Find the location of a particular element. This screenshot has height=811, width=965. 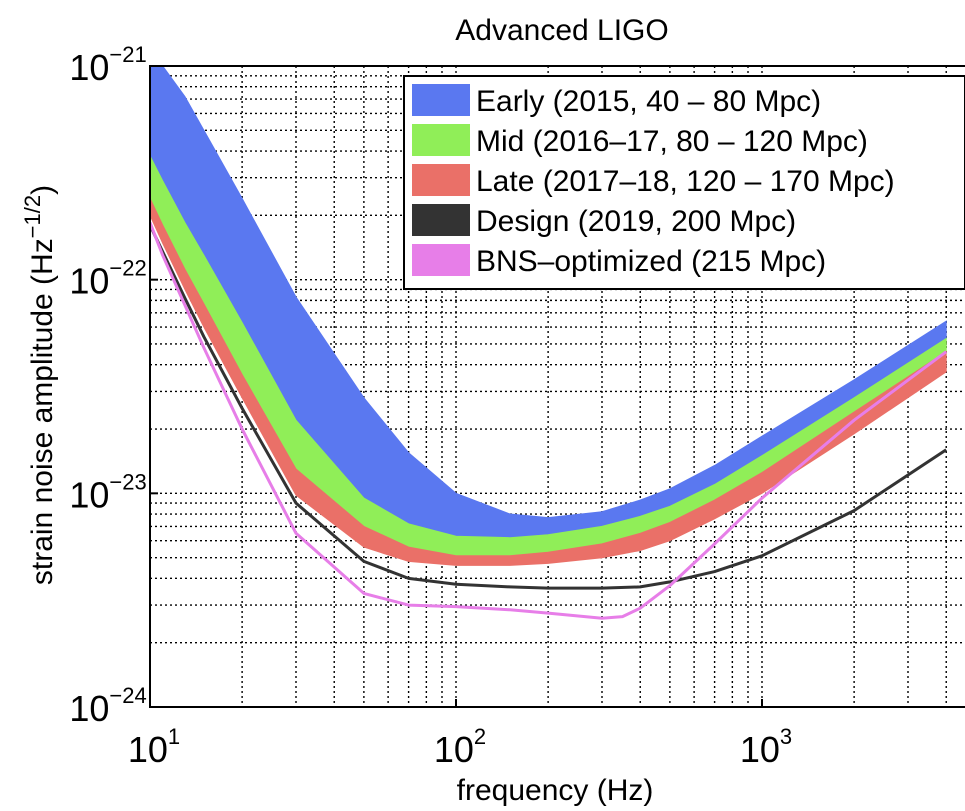

legend-swatch-early is located at coordinates (441, 100).